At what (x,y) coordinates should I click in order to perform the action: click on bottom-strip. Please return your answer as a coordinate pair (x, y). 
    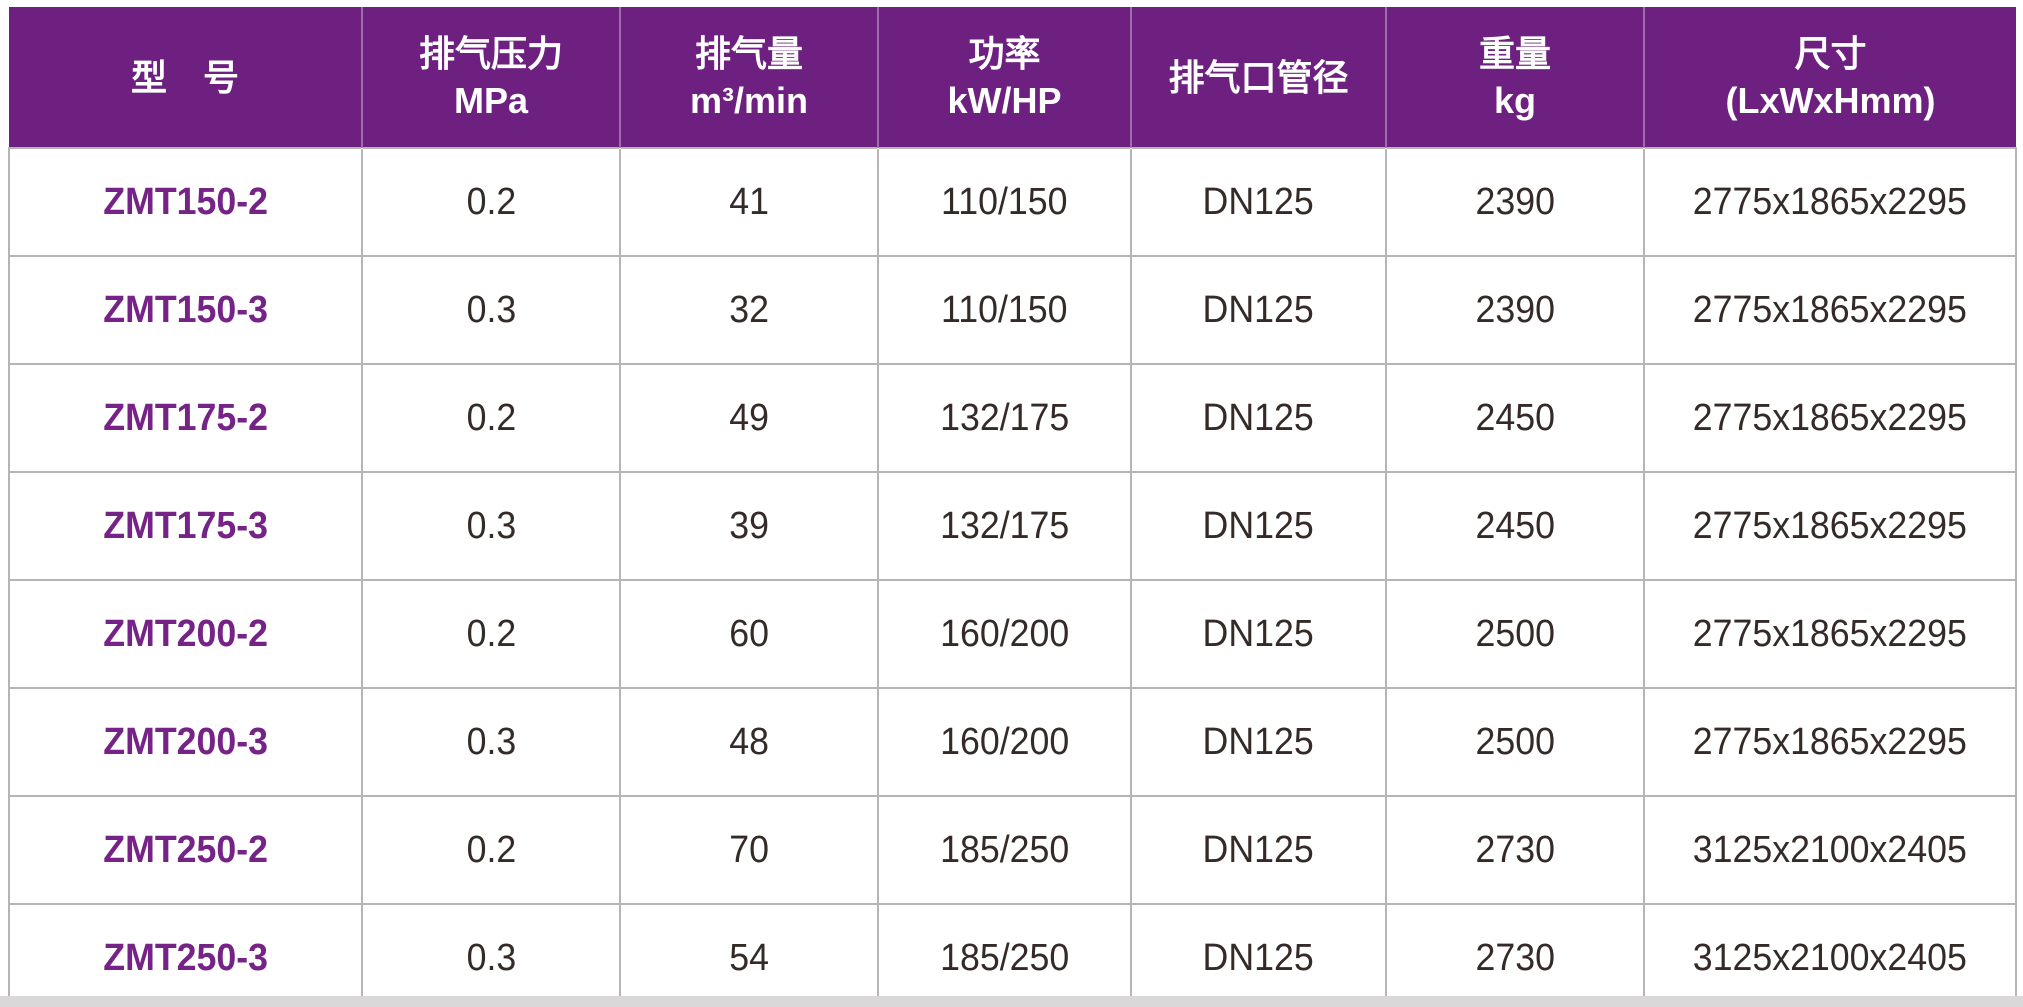
    Looking at the image, I should click on (1011, 1001).